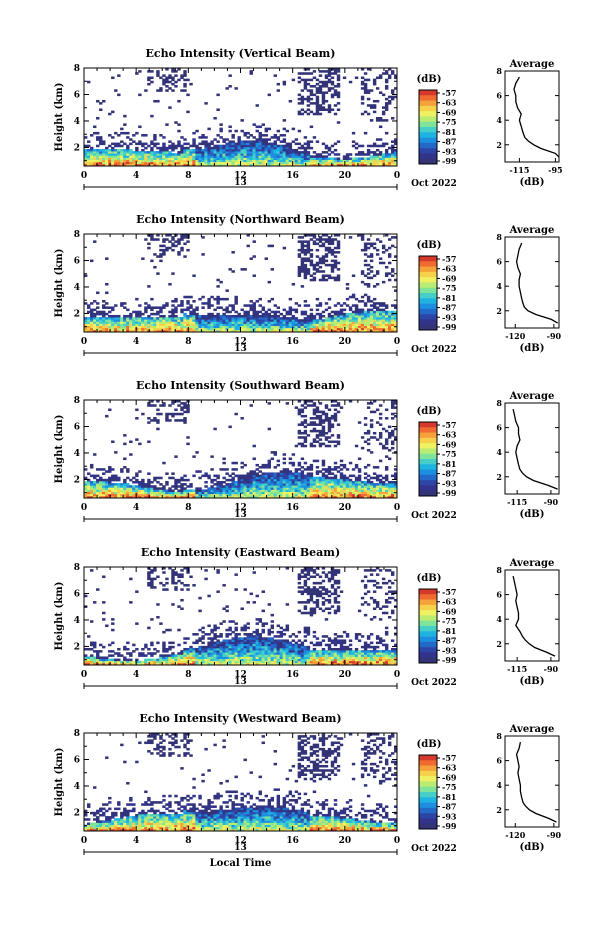 This screenshot has width=614, height=929. Describe the element at coordinates (136, 176) in the screenshot. I see `x-tick-label: 4` at that location.